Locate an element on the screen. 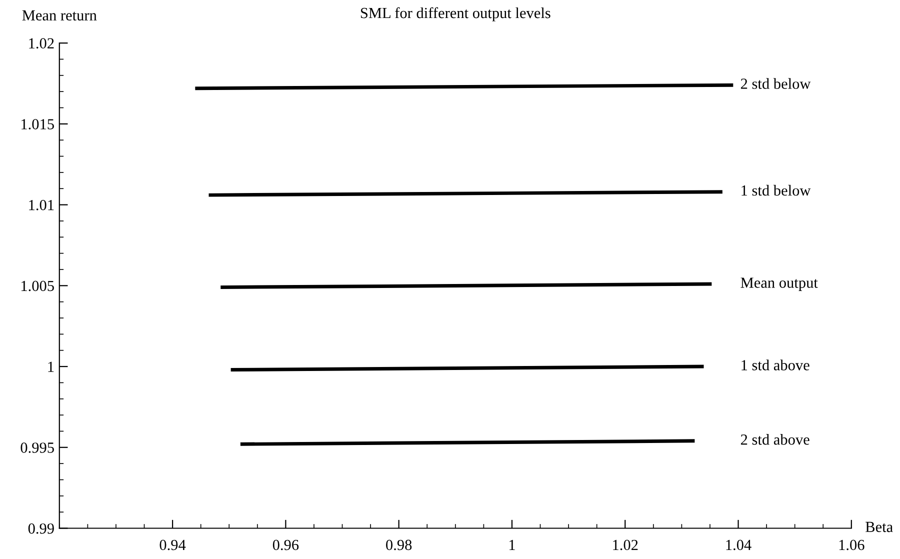 The image size is (900, 559). y-tick-label: 1.005 is located at coordinates (38, 286).